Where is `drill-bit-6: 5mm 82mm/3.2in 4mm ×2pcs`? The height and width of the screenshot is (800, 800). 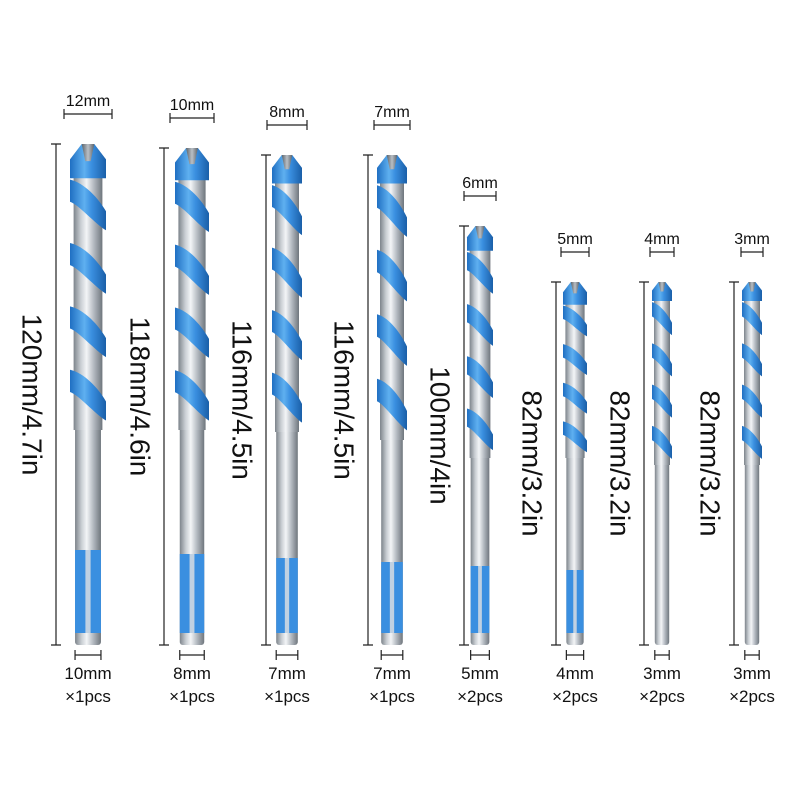 drill-bit-6: 5mm 82mm/3.2in 4mm ×2pcs is located at coordinates (557, 468).